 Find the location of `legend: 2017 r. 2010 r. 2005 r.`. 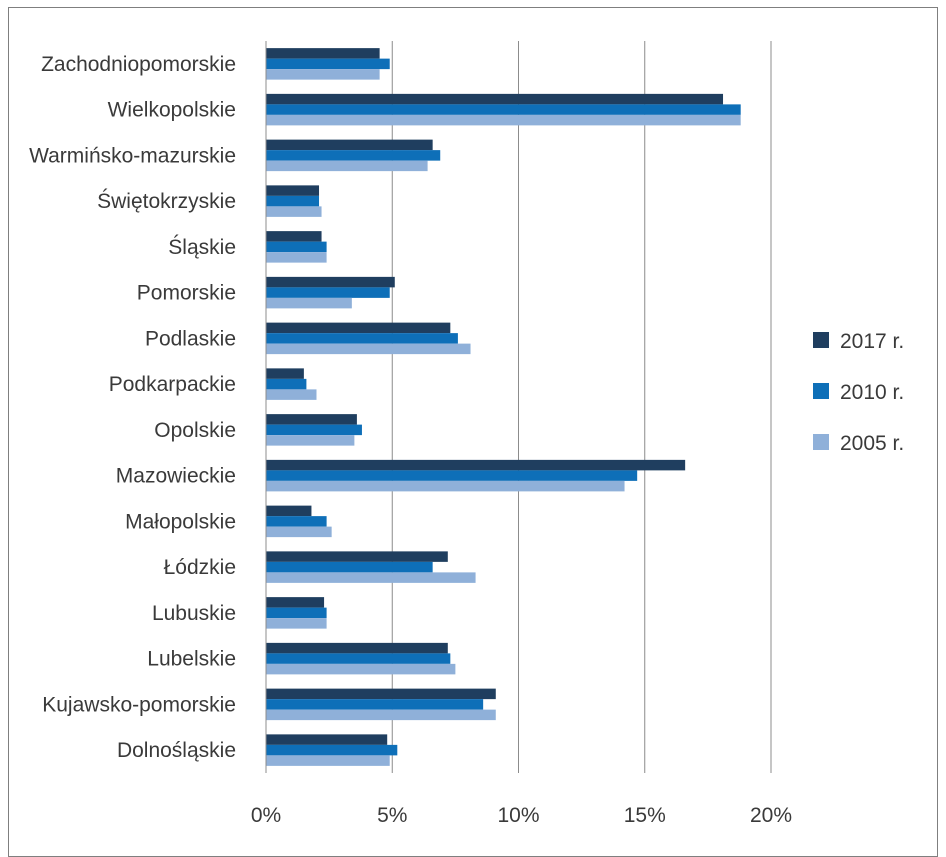

legend: 2017 r. 2010 r. 2005 r. is located at coordinates (858, 392).